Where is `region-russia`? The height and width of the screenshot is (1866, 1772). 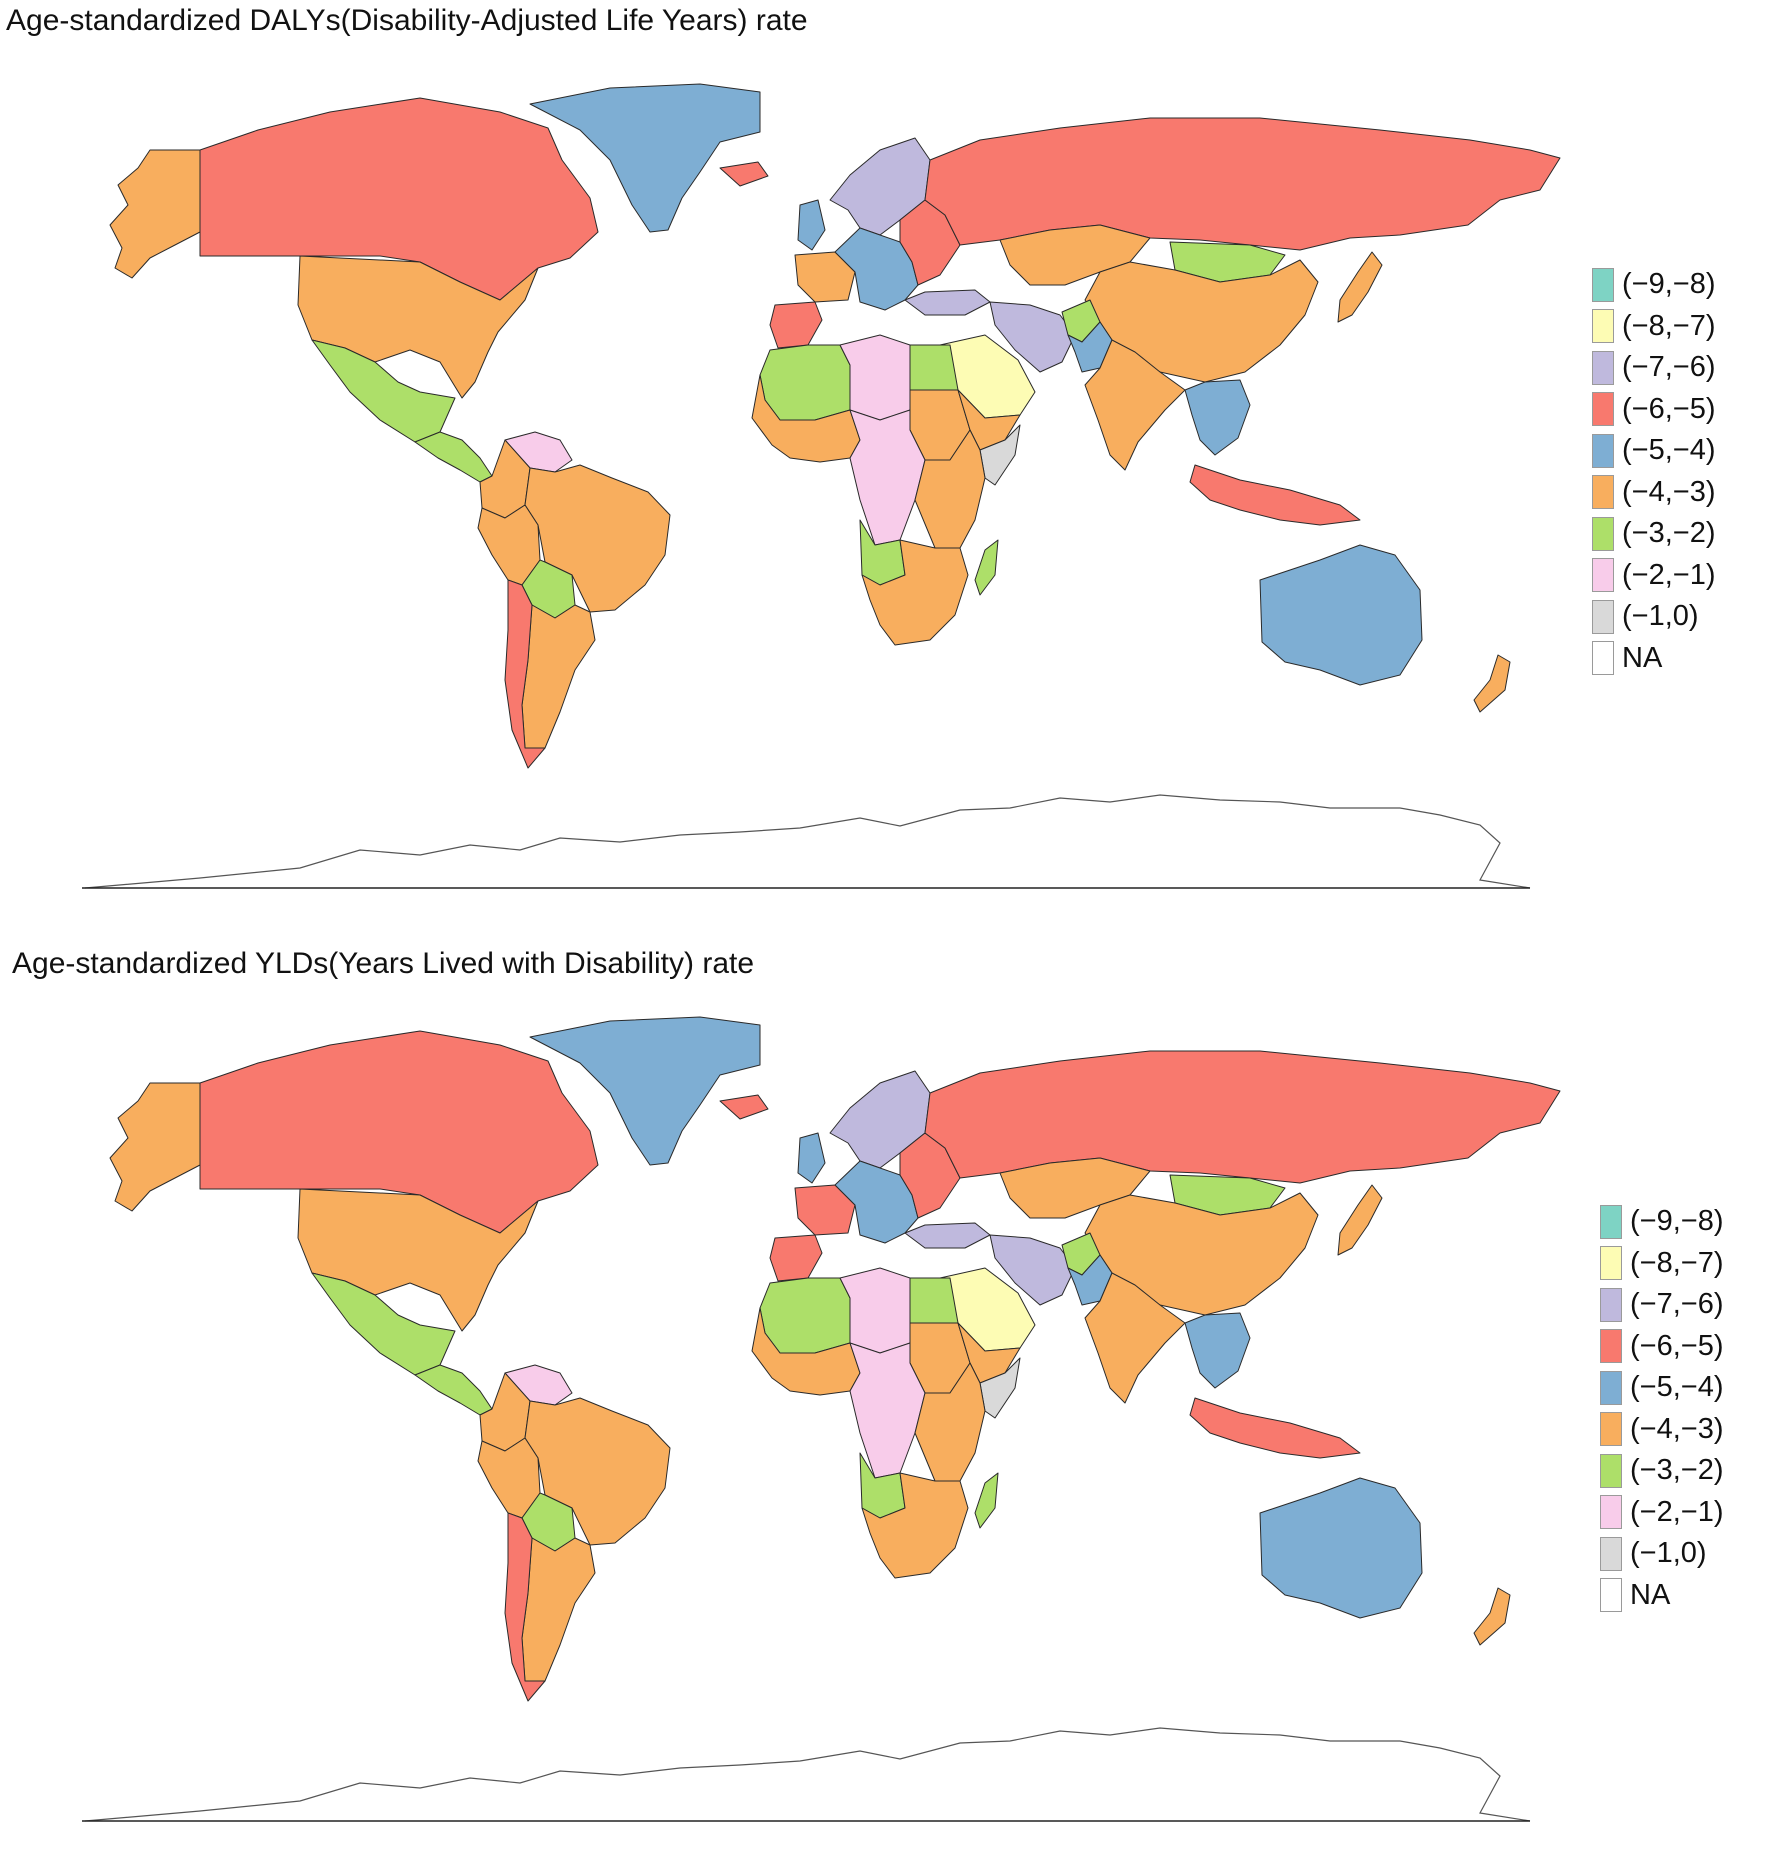 region-russia is located at coordinates (1242, 184).